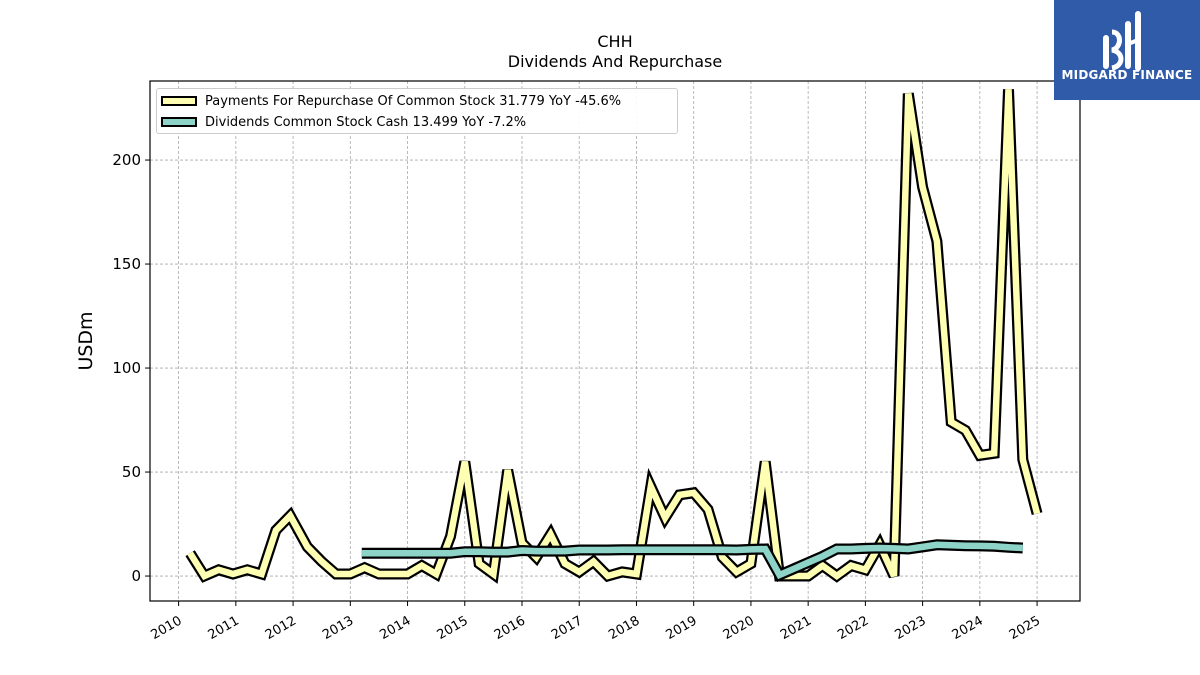  I want to click on x-tick-label: 2014, so click(395, 628).